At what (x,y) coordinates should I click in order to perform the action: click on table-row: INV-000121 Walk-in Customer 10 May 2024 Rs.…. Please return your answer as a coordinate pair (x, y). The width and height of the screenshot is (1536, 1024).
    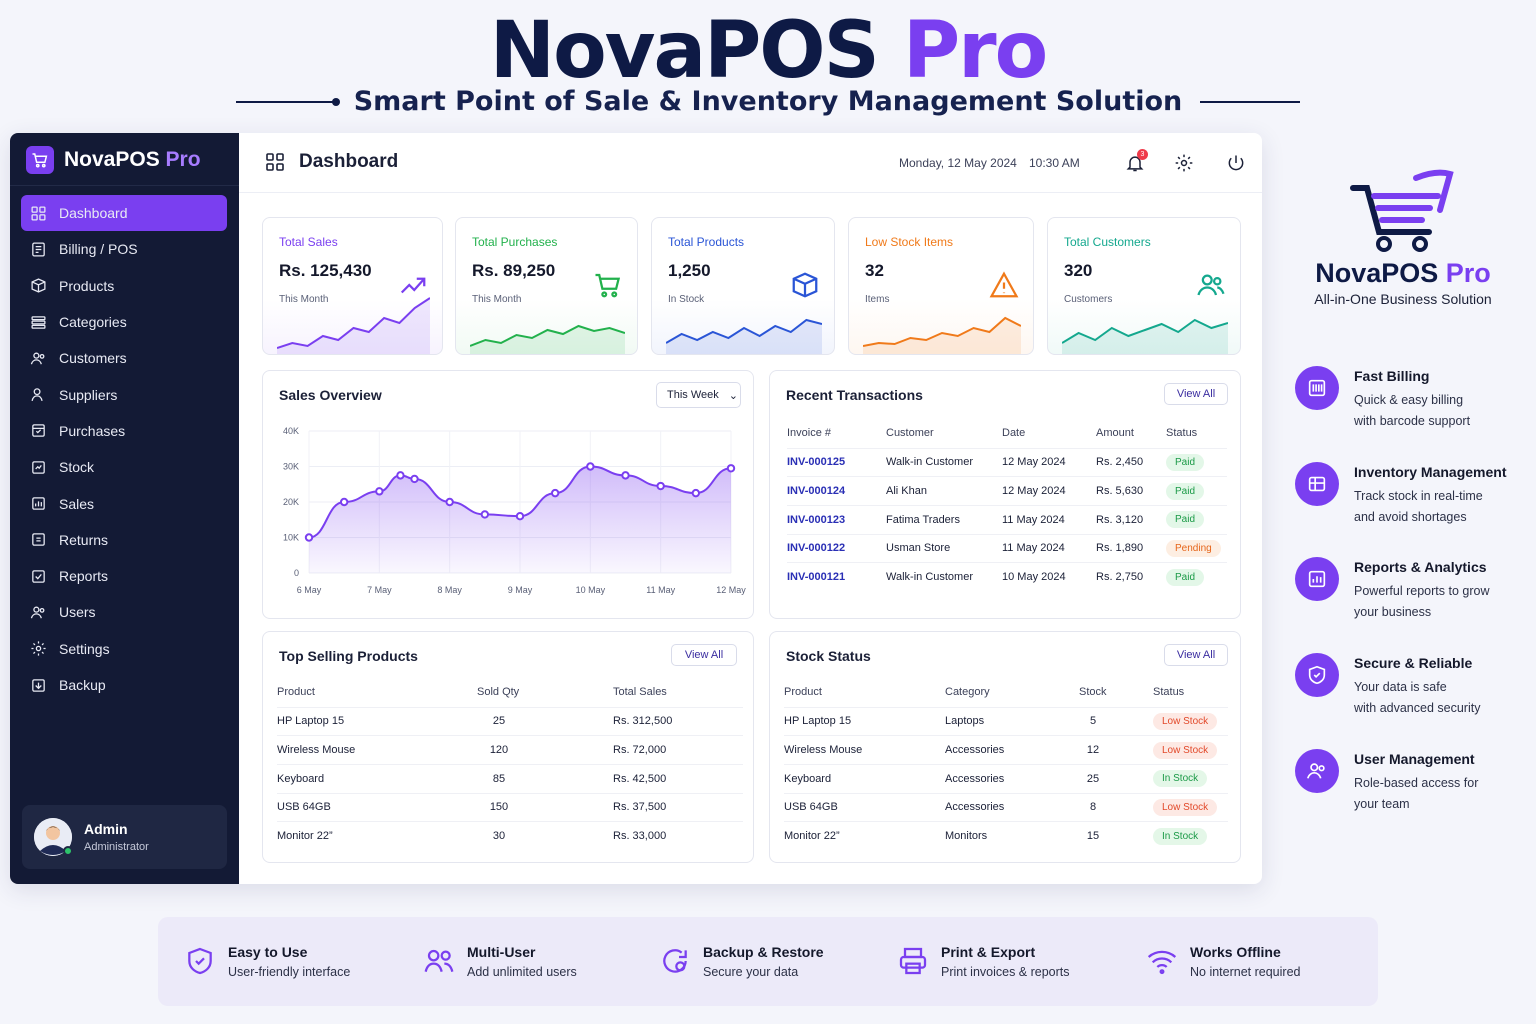
    Looking at the image, I should click on (1007, 577).